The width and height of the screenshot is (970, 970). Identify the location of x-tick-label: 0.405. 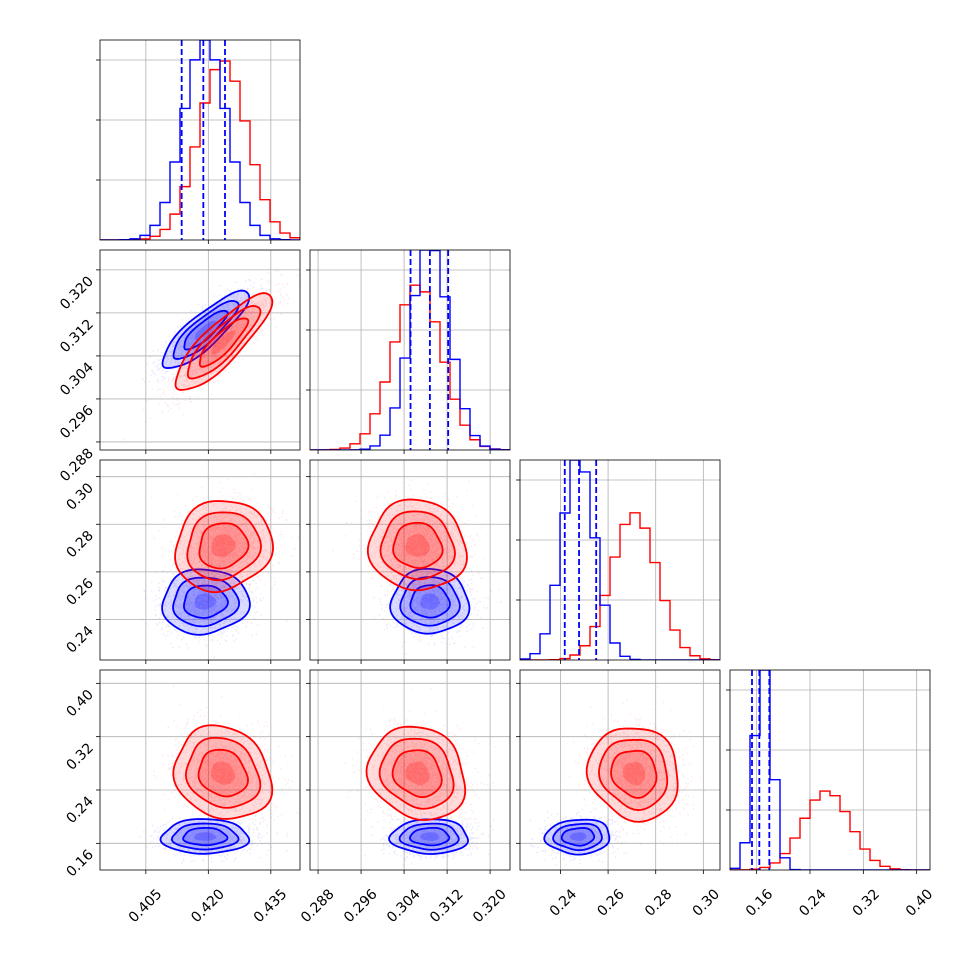
(146, 906).